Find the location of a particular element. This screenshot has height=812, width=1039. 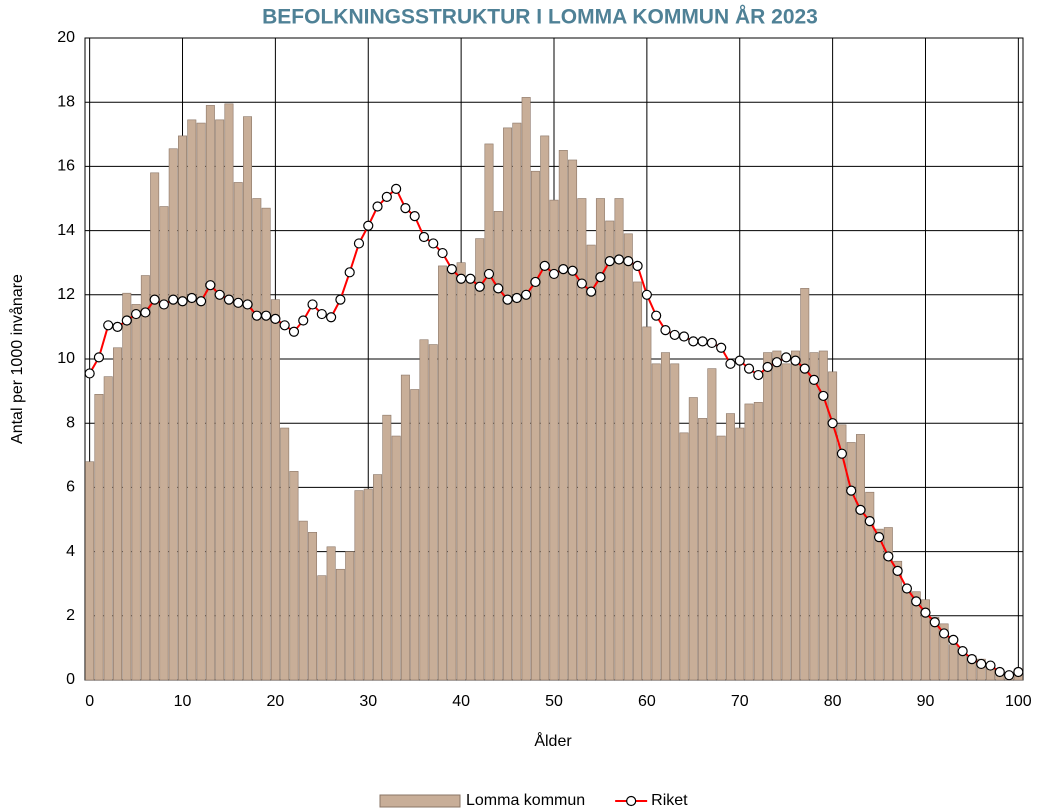

legend-label: Lomma kommun is located at coordinates (525, 800).